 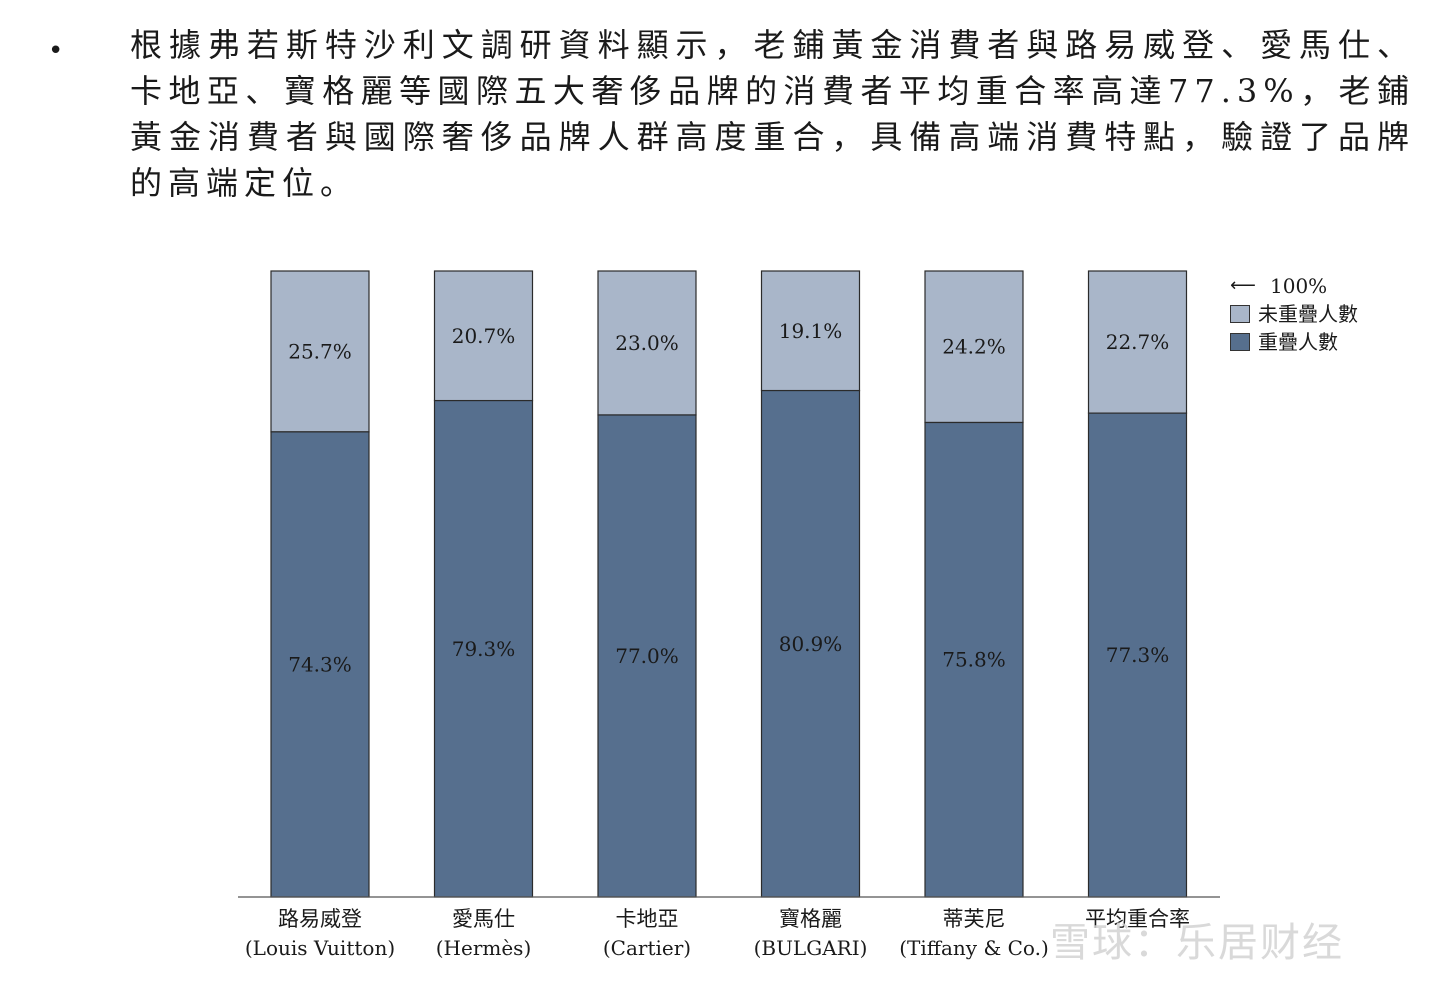 I want to click on data-label-non-overlap: 22.7%, so click(x=1138, y=342).